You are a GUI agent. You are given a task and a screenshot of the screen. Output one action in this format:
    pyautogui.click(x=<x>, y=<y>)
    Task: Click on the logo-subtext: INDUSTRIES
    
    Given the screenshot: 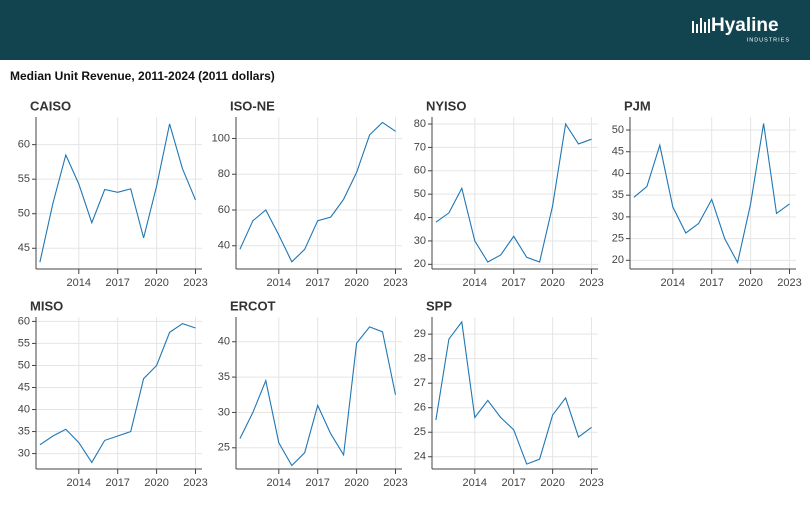 What is the action you would take?
    pyautogui.click(x=768, y=40)
    